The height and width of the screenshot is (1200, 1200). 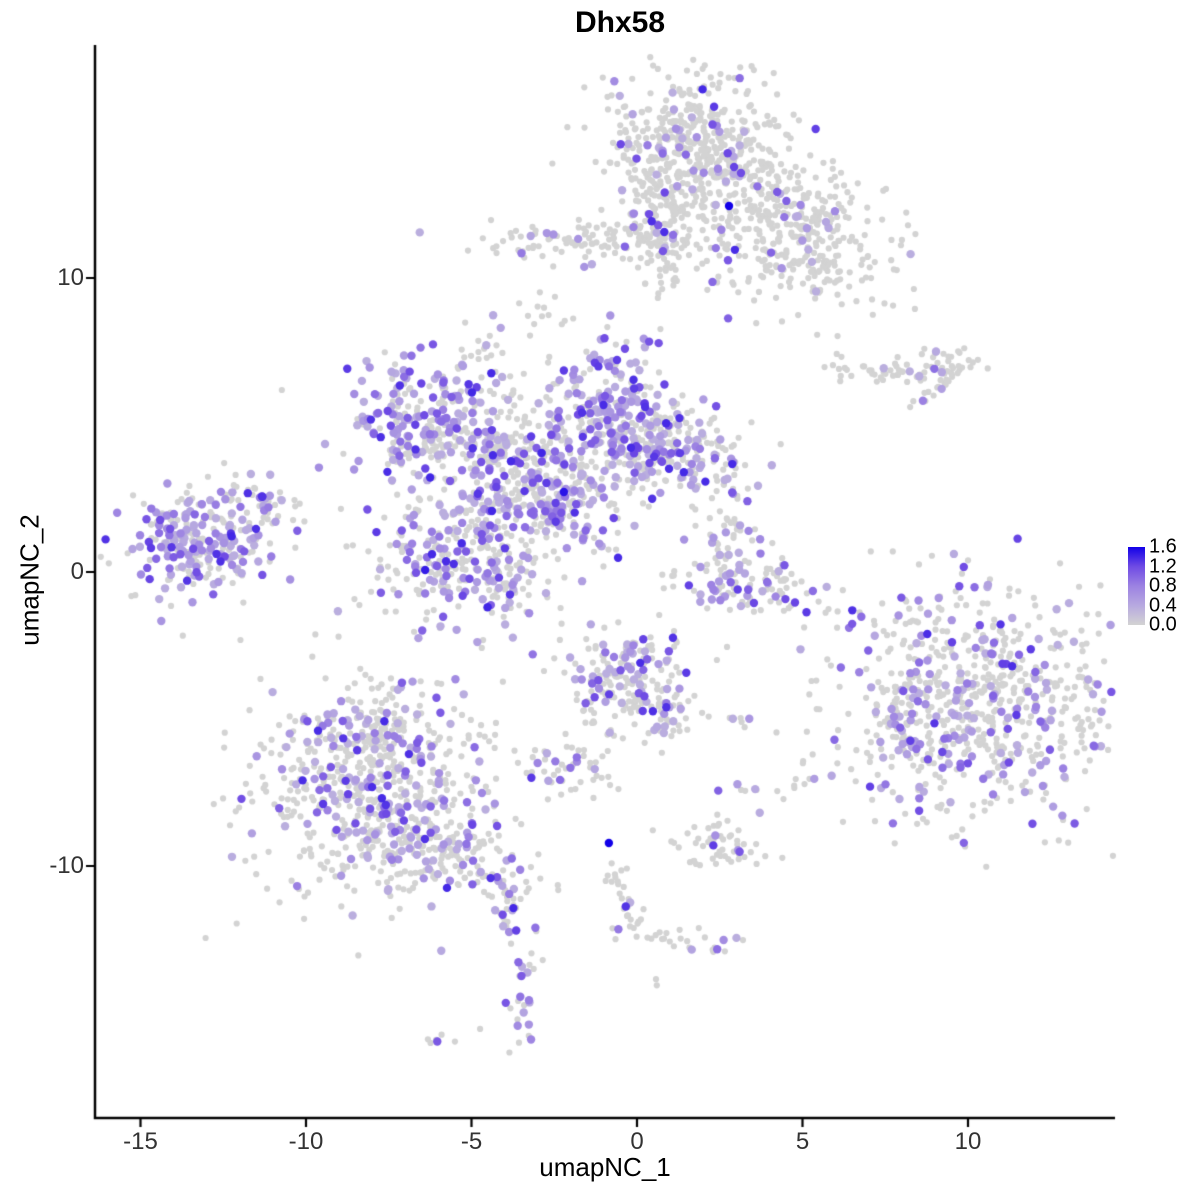 What do you see at coordinates (140, 1141) in the screenshot?
I see `x-tick-label: -15` at bounding box center [140, 1141].